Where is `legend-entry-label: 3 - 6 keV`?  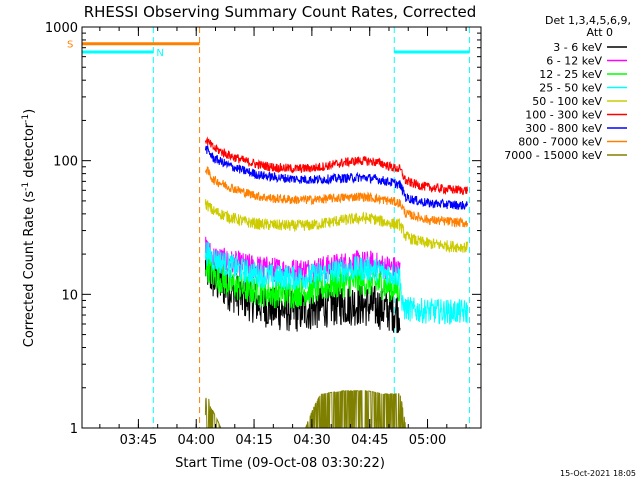
legend-entry-label: 3 - 6 keV is located at coordinates (577, 47).